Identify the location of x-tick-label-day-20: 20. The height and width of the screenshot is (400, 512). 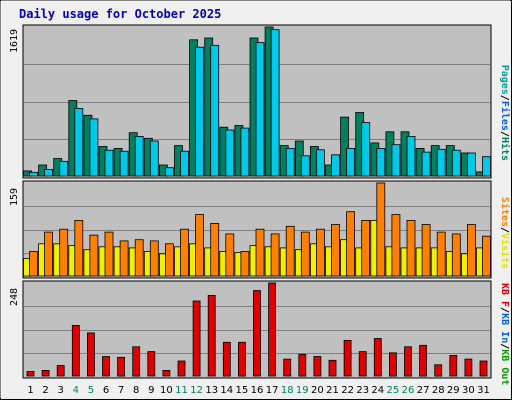
(317, 390).